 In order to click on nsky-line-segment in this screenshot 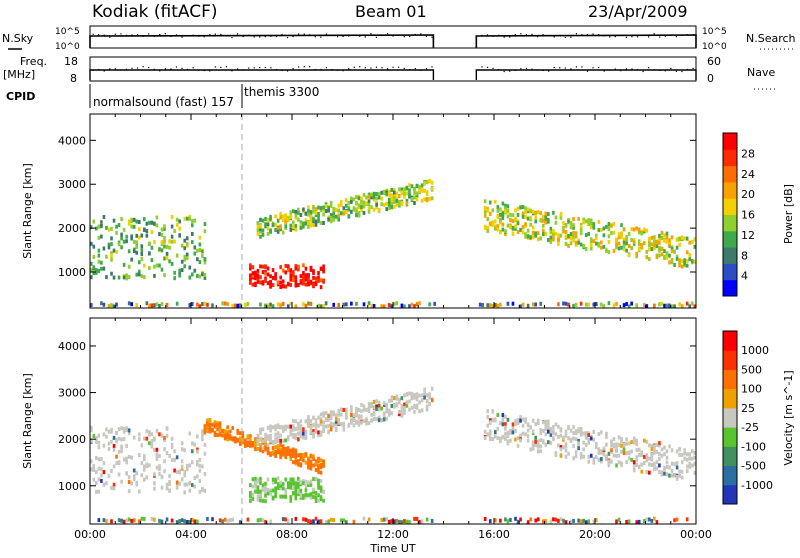, I will do `click(586, 41)`.